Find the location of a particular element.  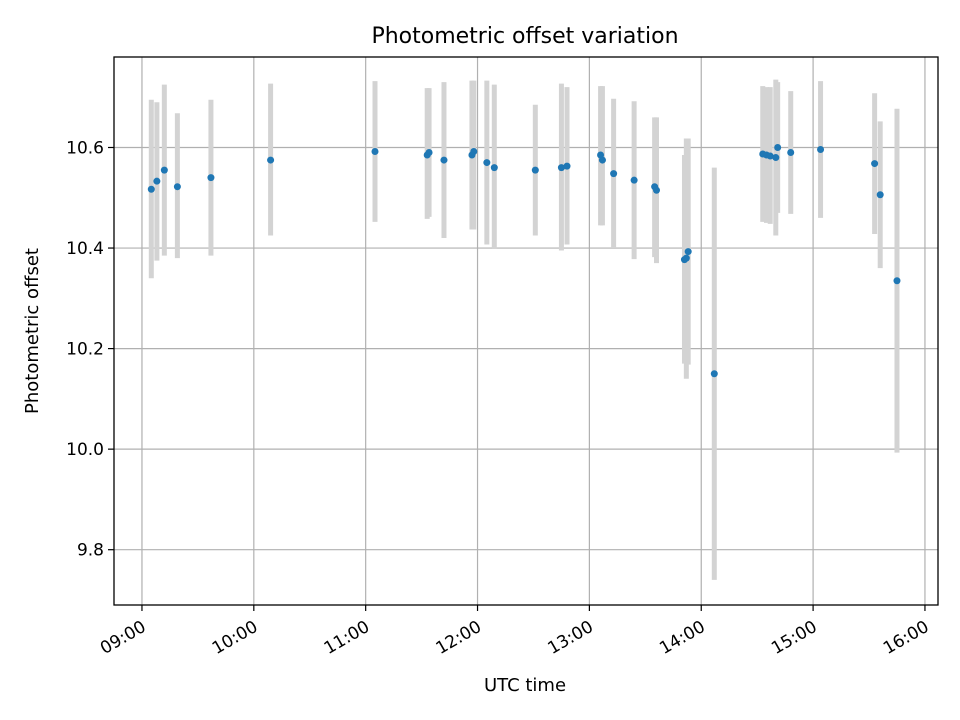

x-tick-label: 16:00 is located at coordinates (906, 638).